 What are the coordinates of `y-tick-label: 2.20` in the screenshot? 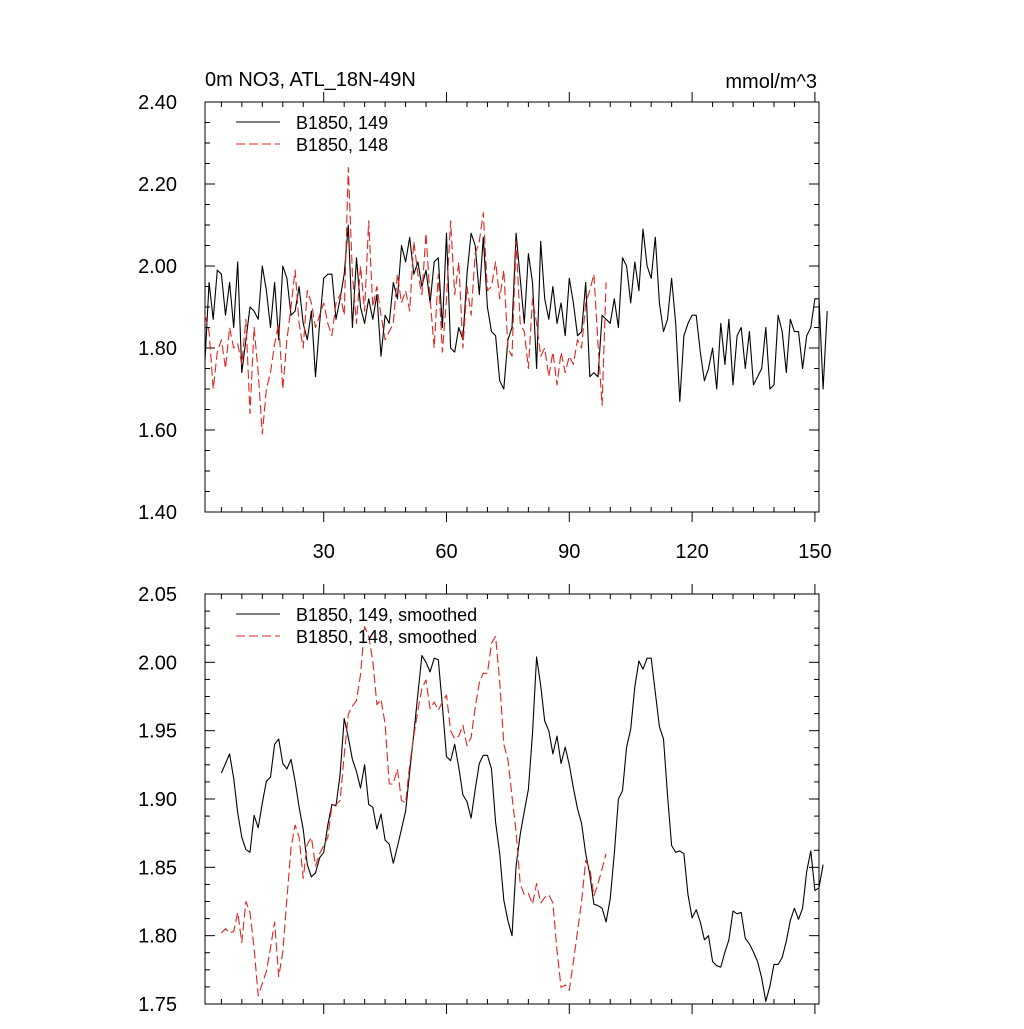 It's located at (157, 185).